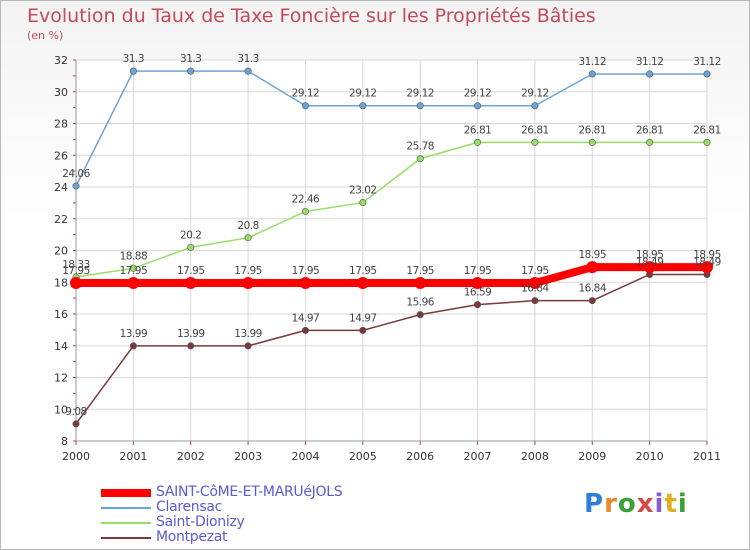 The image size is (750, 550). I want to click on legend-label: Saint-Dionizy, so click(200, 522).